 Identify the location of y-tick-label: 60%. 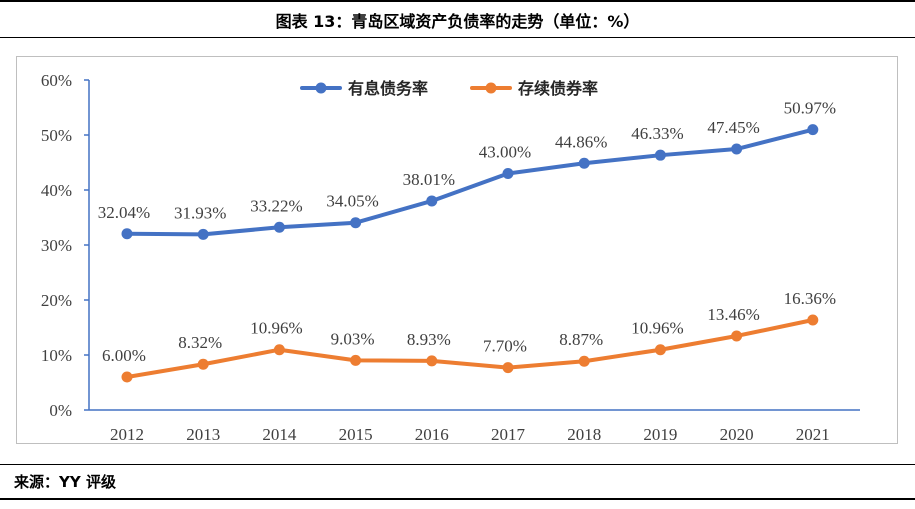
(56, 80).